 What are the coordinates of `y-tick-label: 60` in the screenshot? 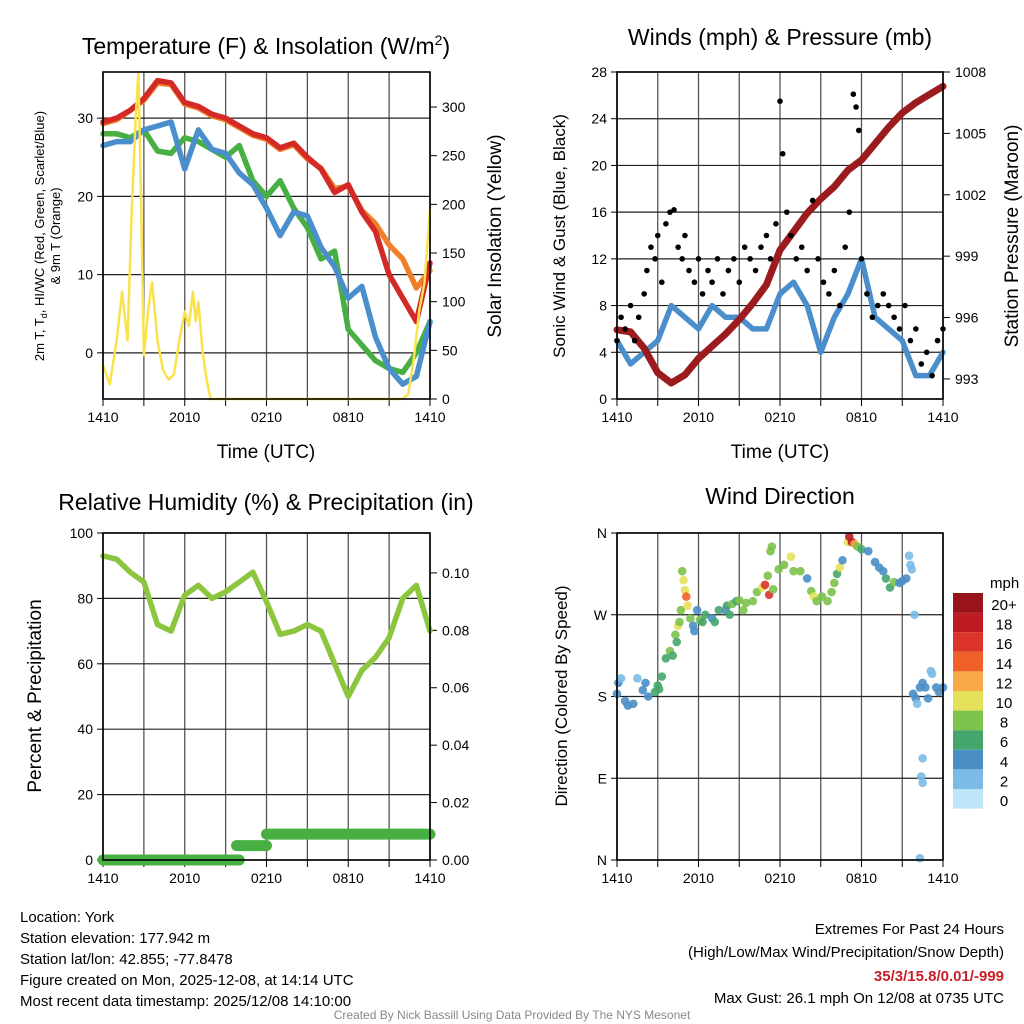 It's located at (85, 664).